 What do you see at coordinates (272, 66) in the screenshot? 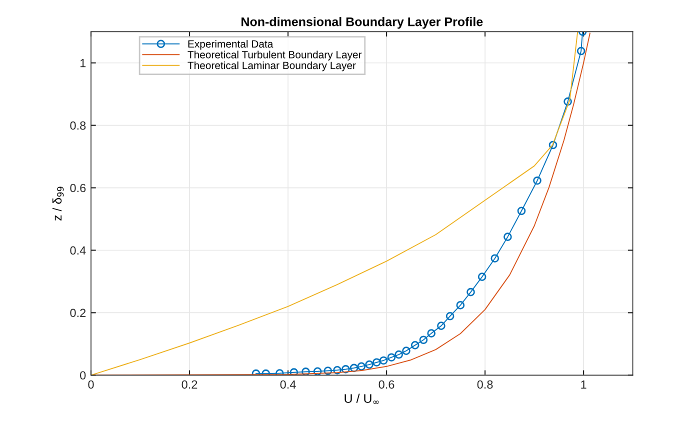
I see `legend-label: Theoretical Laminar Boundary Layer` at bounding box center [272, 66].